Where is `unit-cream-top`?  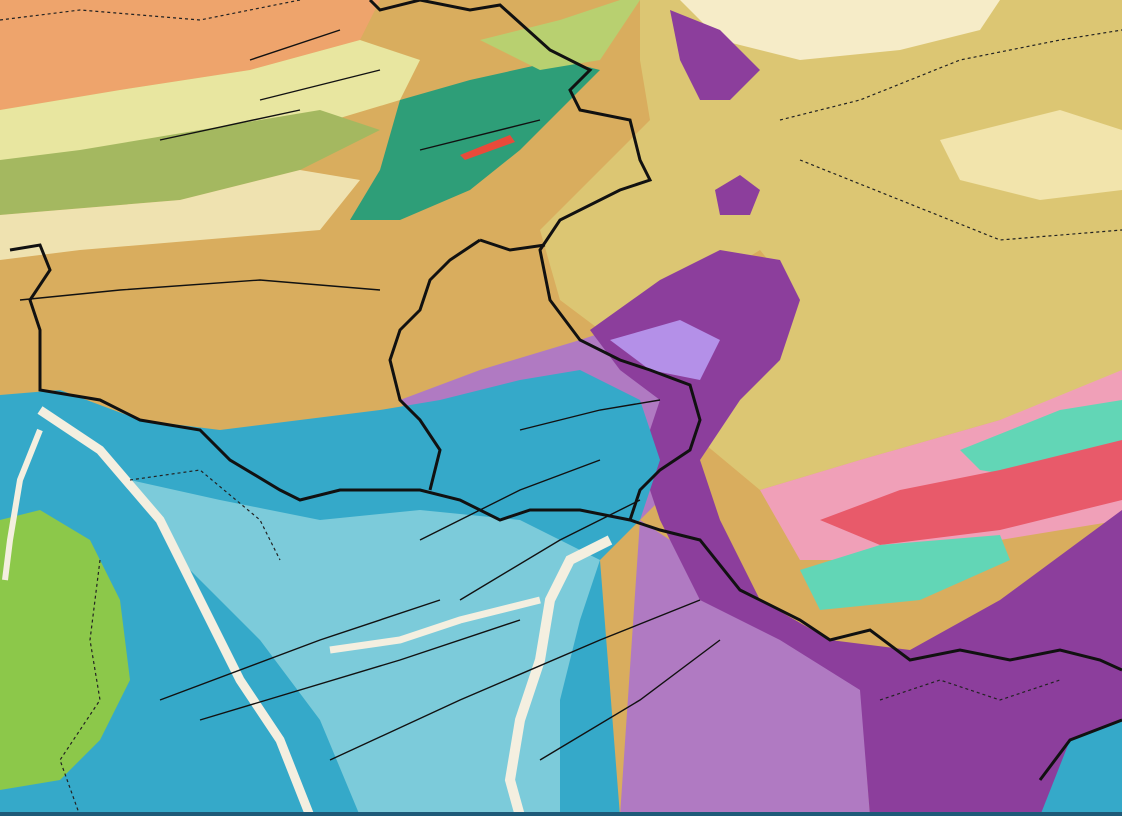 unit-cream-top is located at coordinates (840, 30).